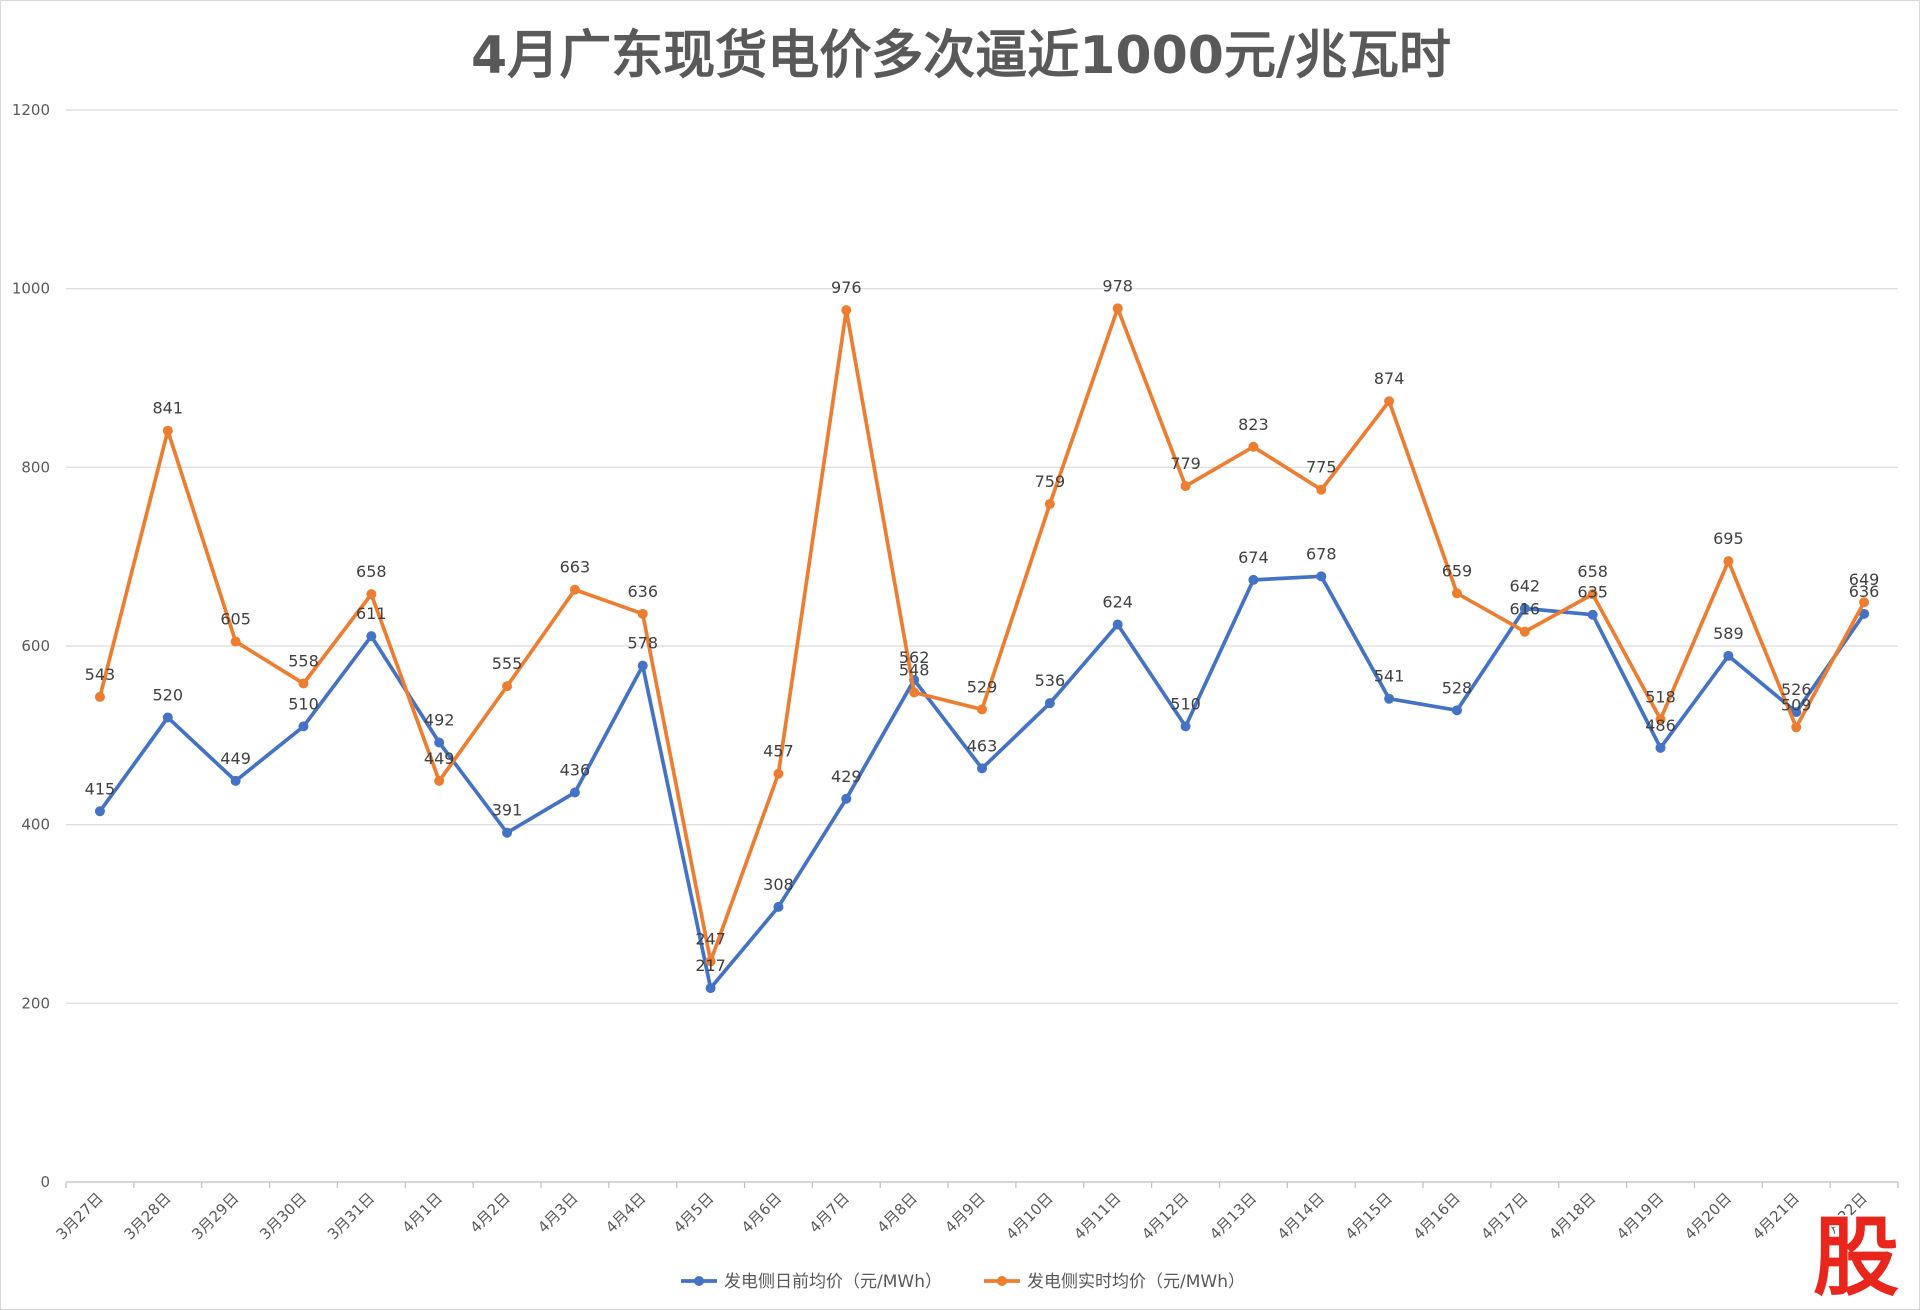  I want to click on series-1-data-label: 678, so click(1321, 553).